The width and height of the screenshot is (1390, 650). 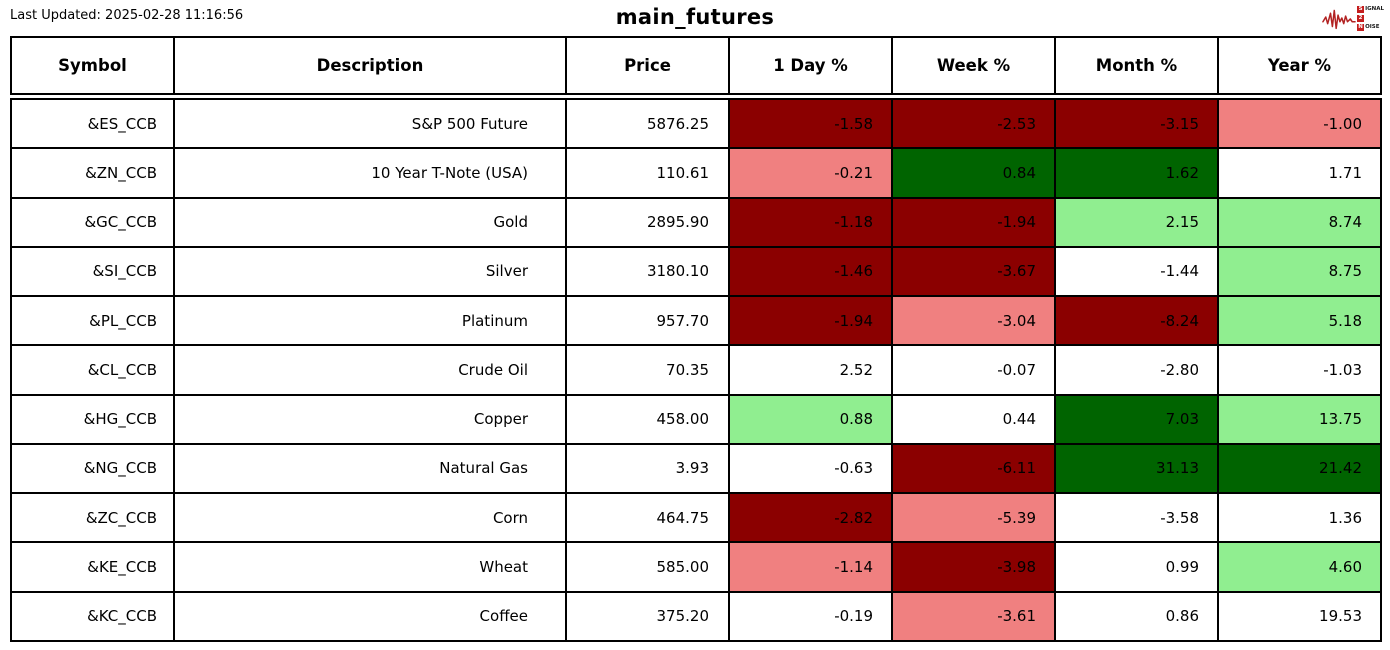 I want to click on year-change-cell: 1.71, so click(x=1299, y=173).